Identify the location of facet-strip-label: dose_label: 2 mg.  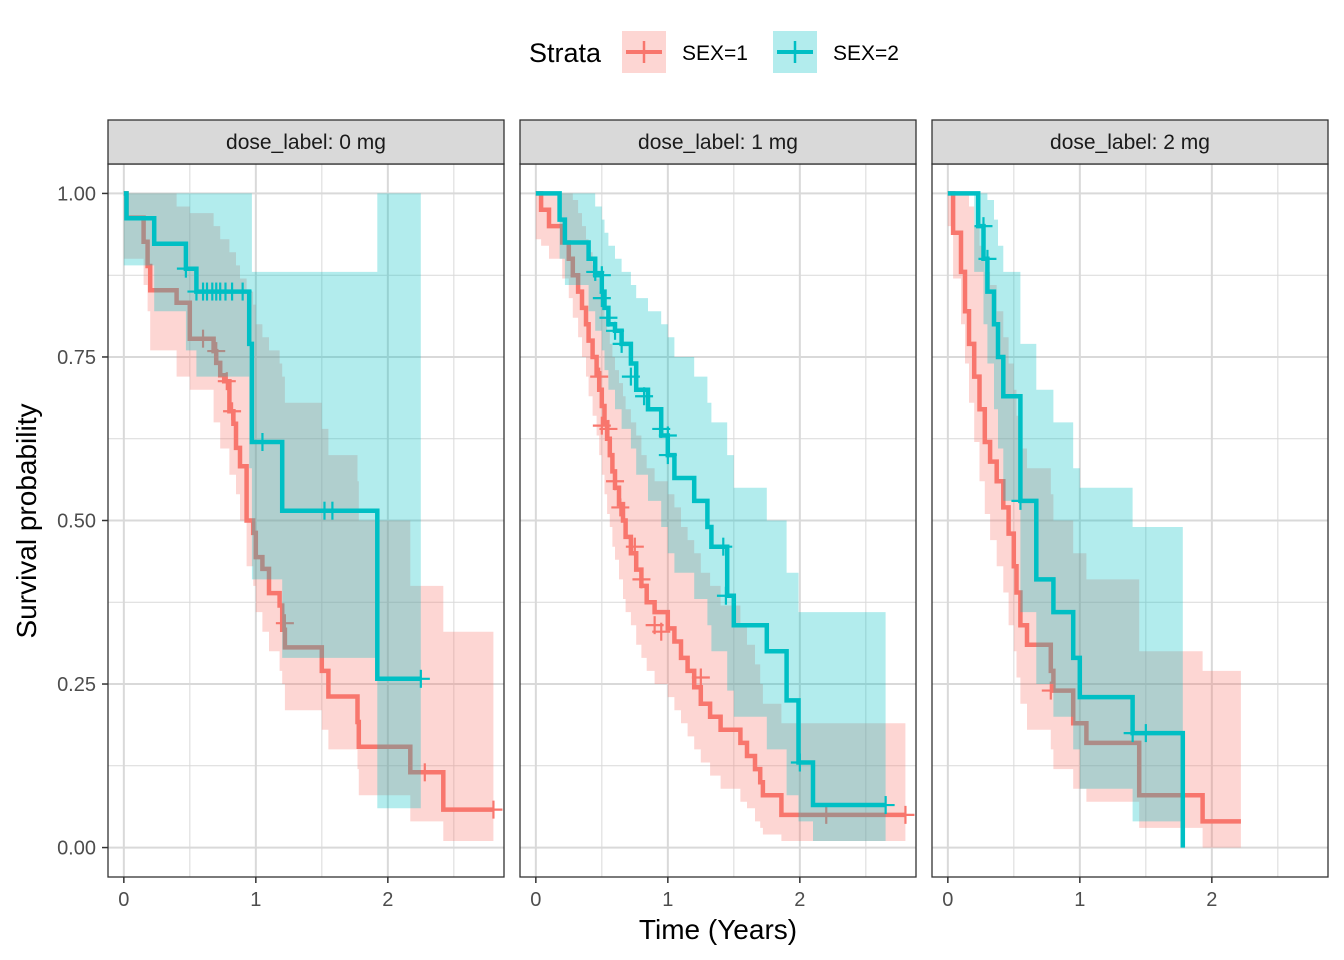
(1130, 142).